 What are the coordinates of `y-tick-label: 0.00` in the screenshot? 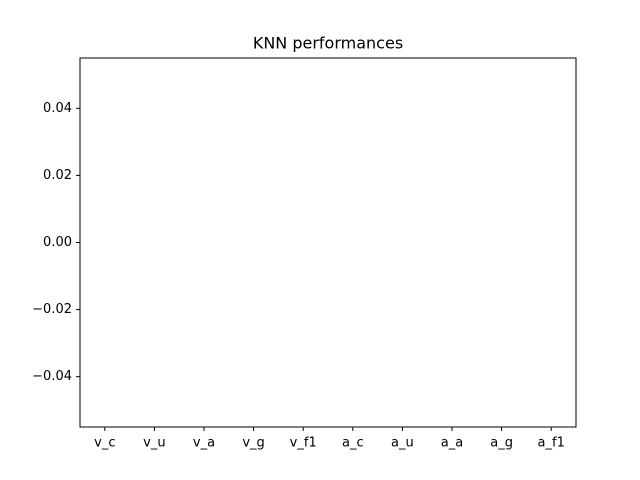 It's located at (57, 242).